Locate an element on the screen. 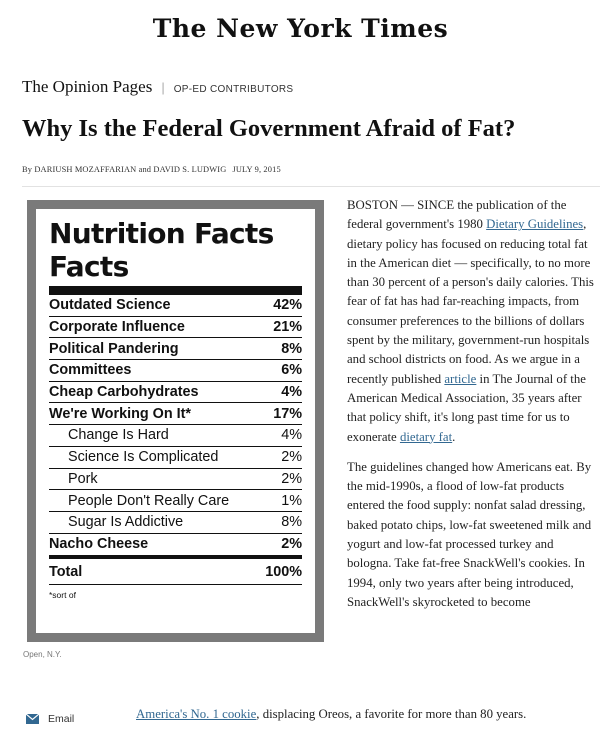 Image resolution: width=601 pixels, height=739 pixels. row-name: We're Working On It* is located at coordinates (120, 413).